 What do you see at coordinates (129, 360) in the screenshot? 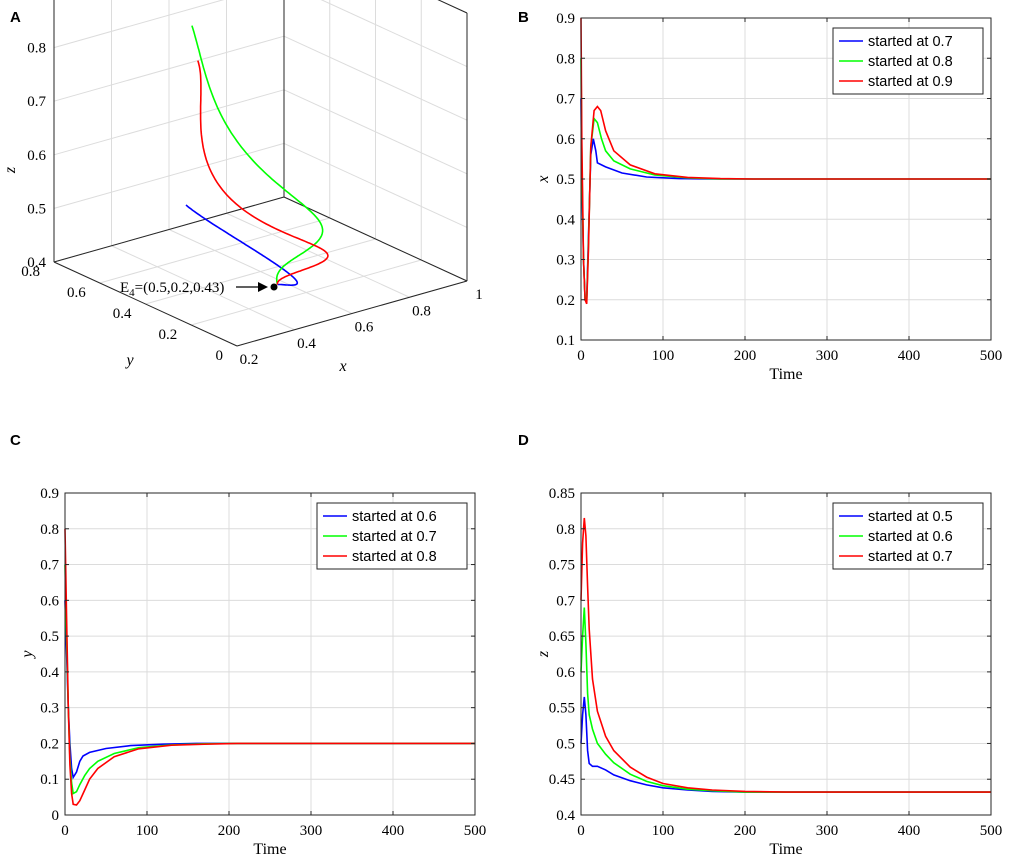
I see `y-axis-label: y` at bounding box center [129, 360].